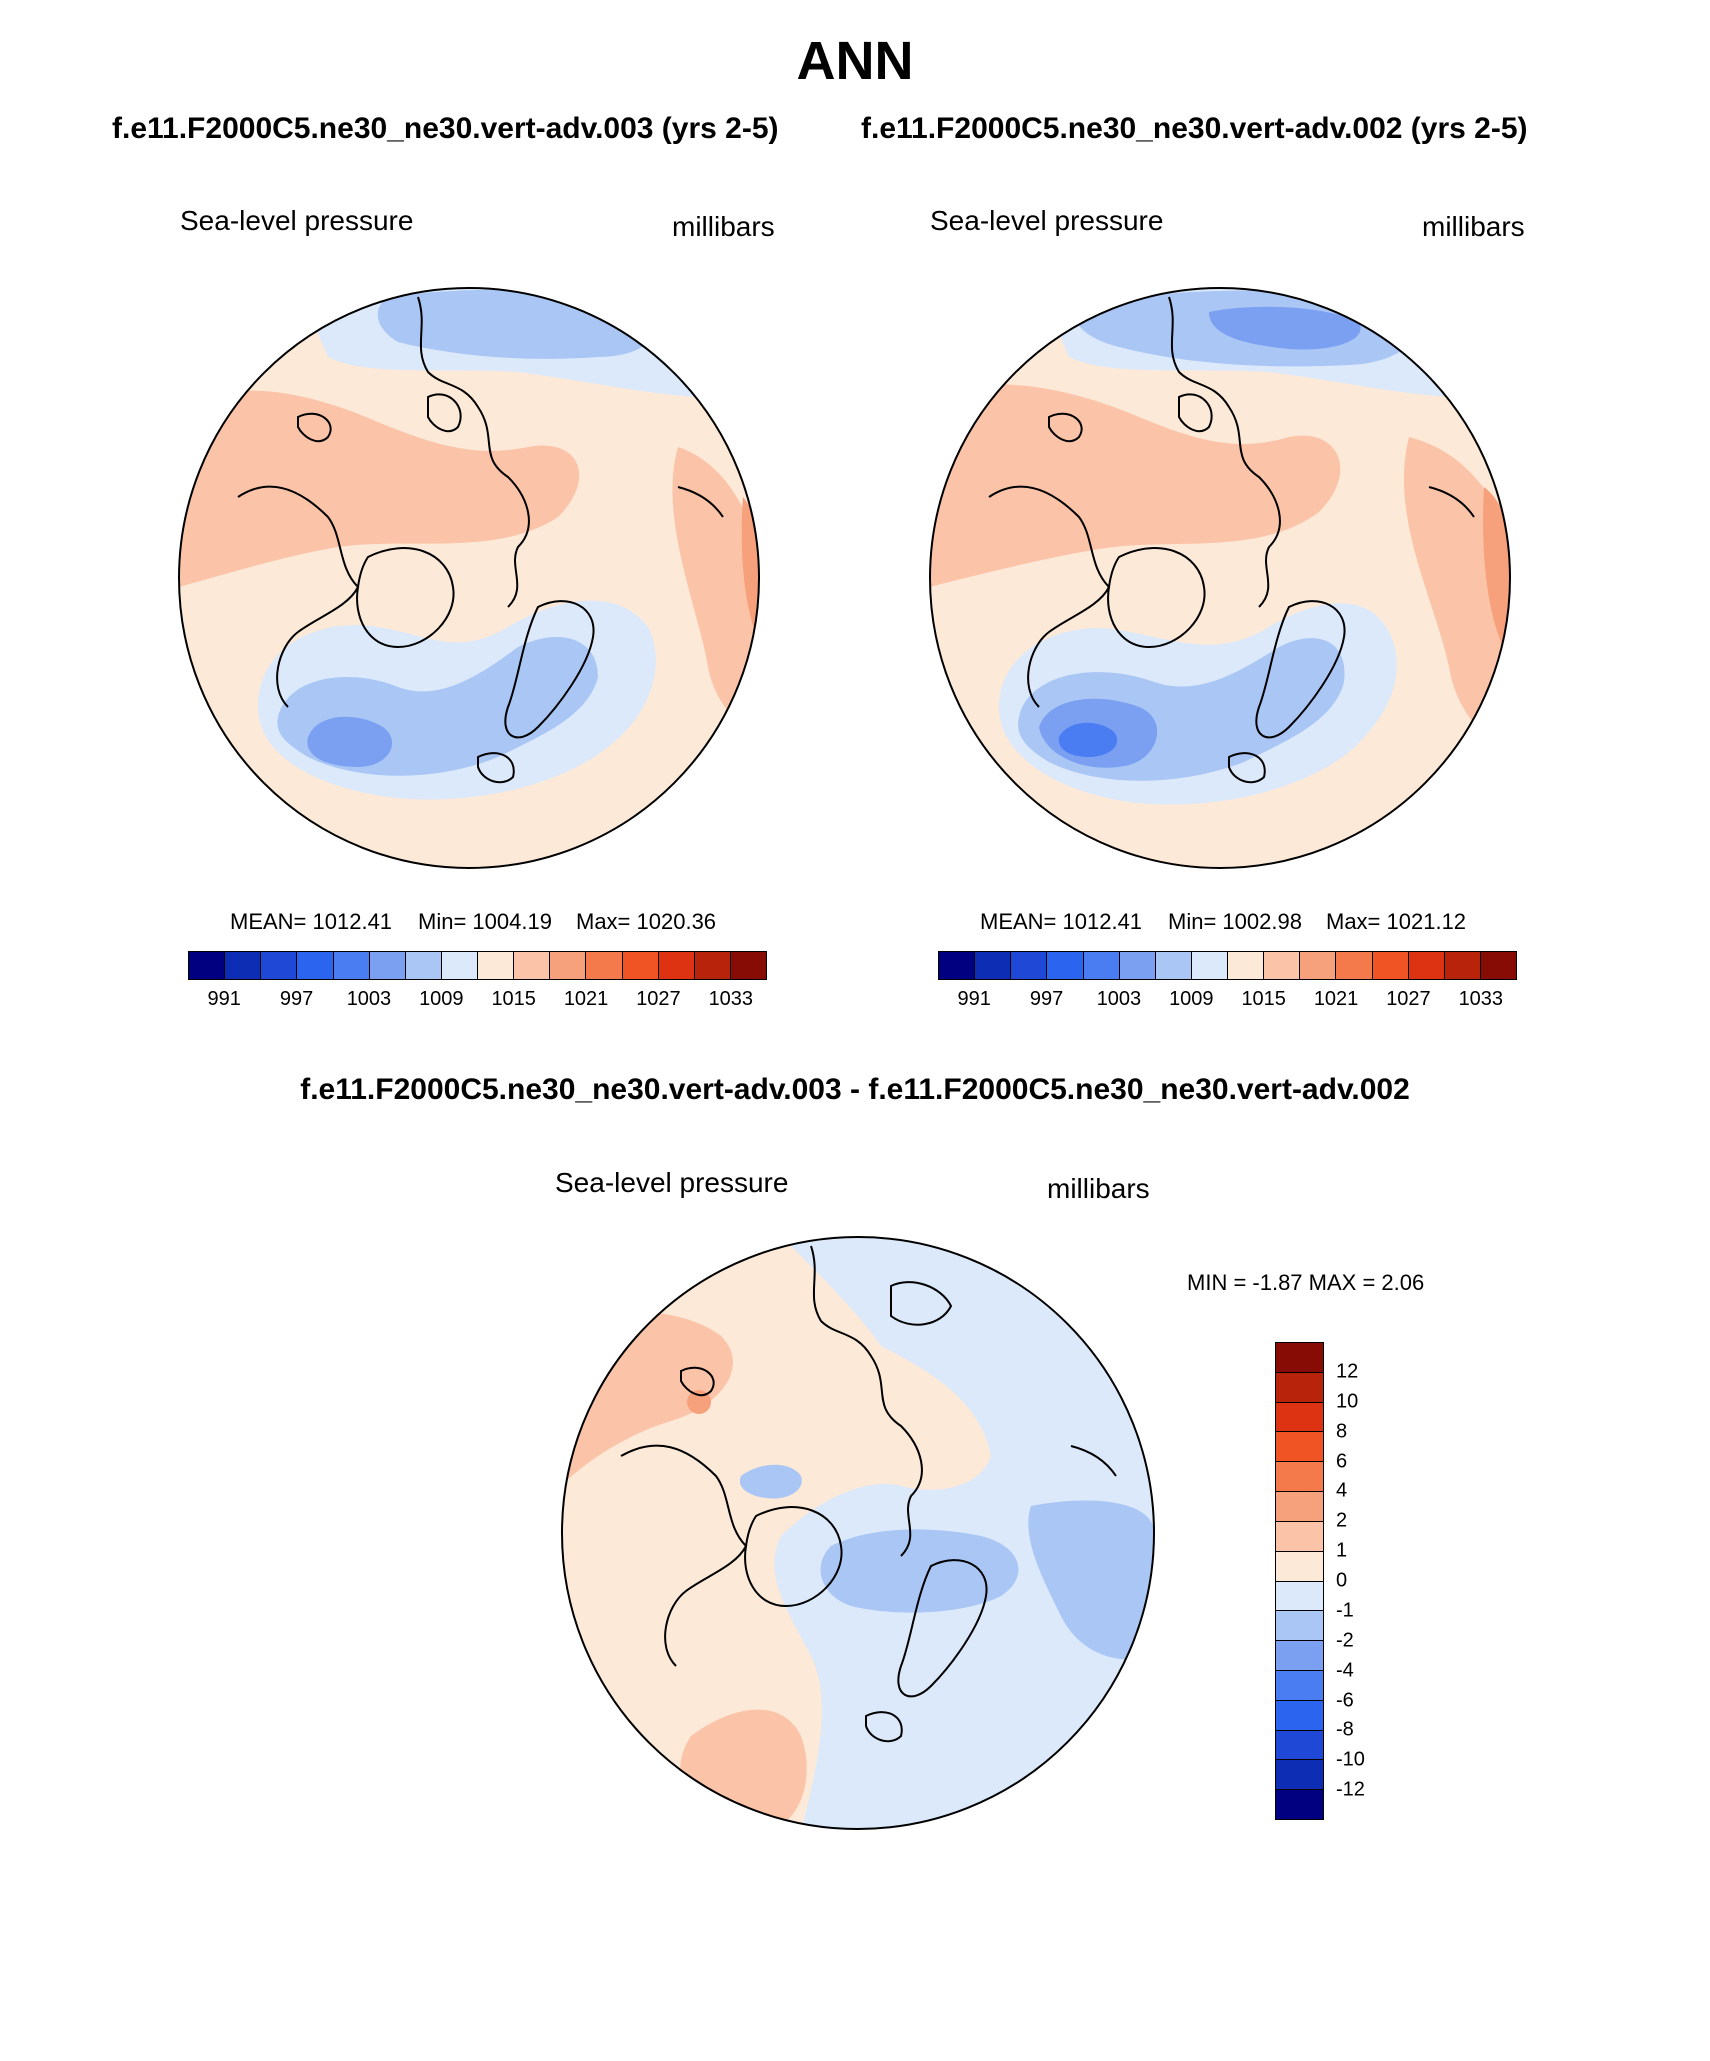  Describe the element at coordinates (1347, 1371) in the screenshot. I see `diff-colorbar-tick-label: 12` at that location.